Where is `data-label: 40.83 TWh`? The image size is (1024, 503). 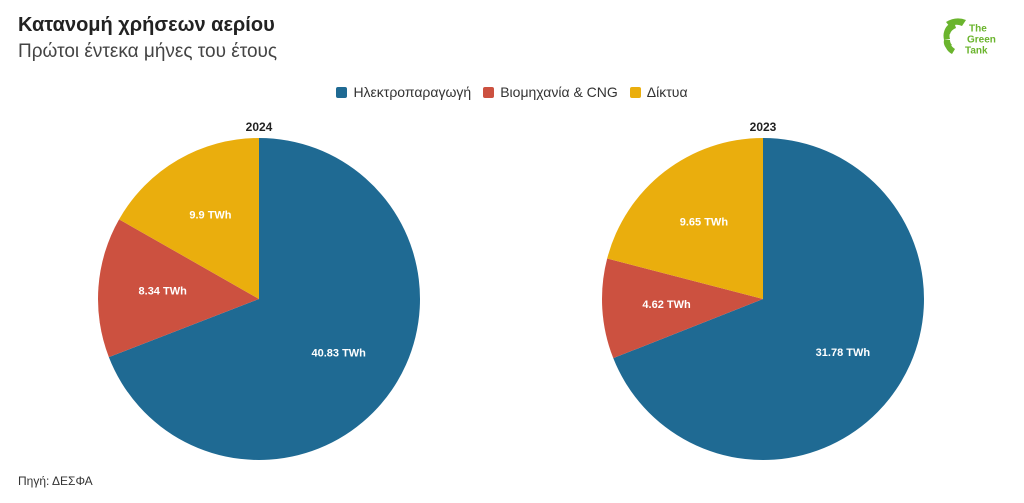 data-label: 40.83 TWh is located at coordinates (338, 354).